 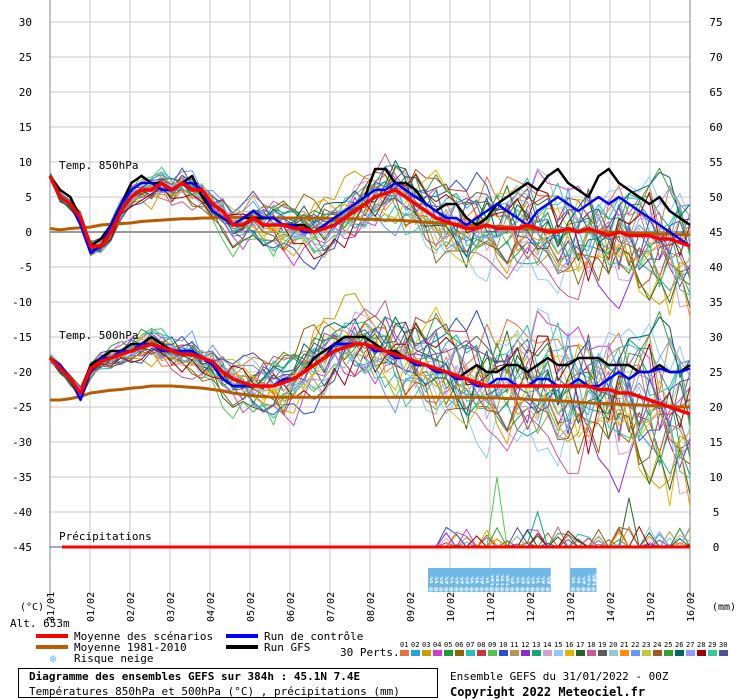 What do you see at coordinates (98, 165) in the screenshot?
I see `panel-label-t850: Temp. 850hPa` at bounding box center [98, 165].